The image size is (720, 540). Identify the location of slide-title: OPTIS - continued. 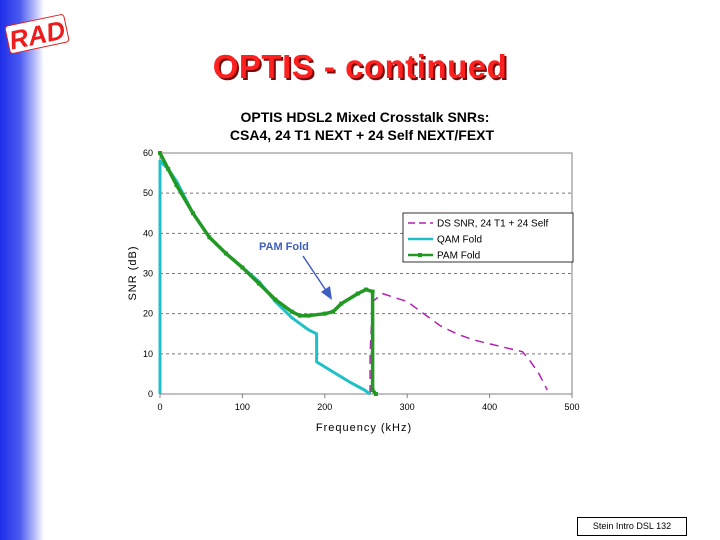
(360, 66).